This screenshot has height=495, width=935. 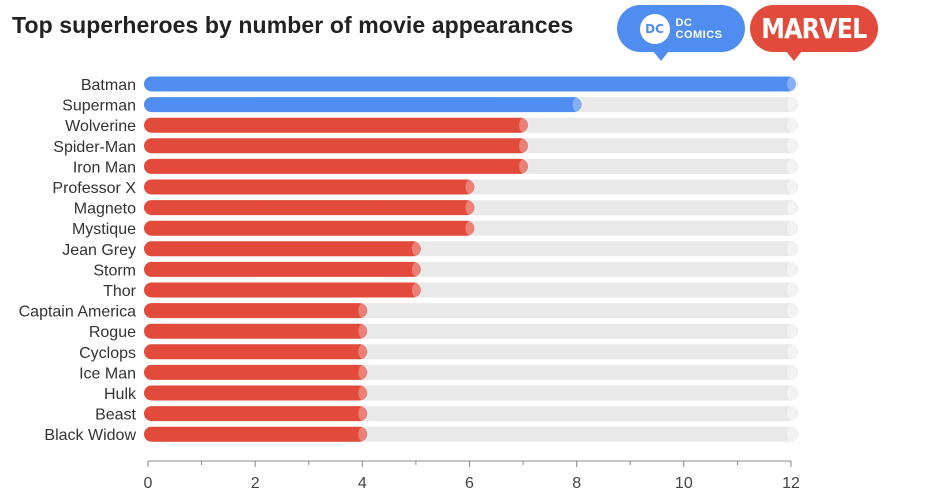 I want to click on dc-label-line1: DC, so click(x=684, y=22).